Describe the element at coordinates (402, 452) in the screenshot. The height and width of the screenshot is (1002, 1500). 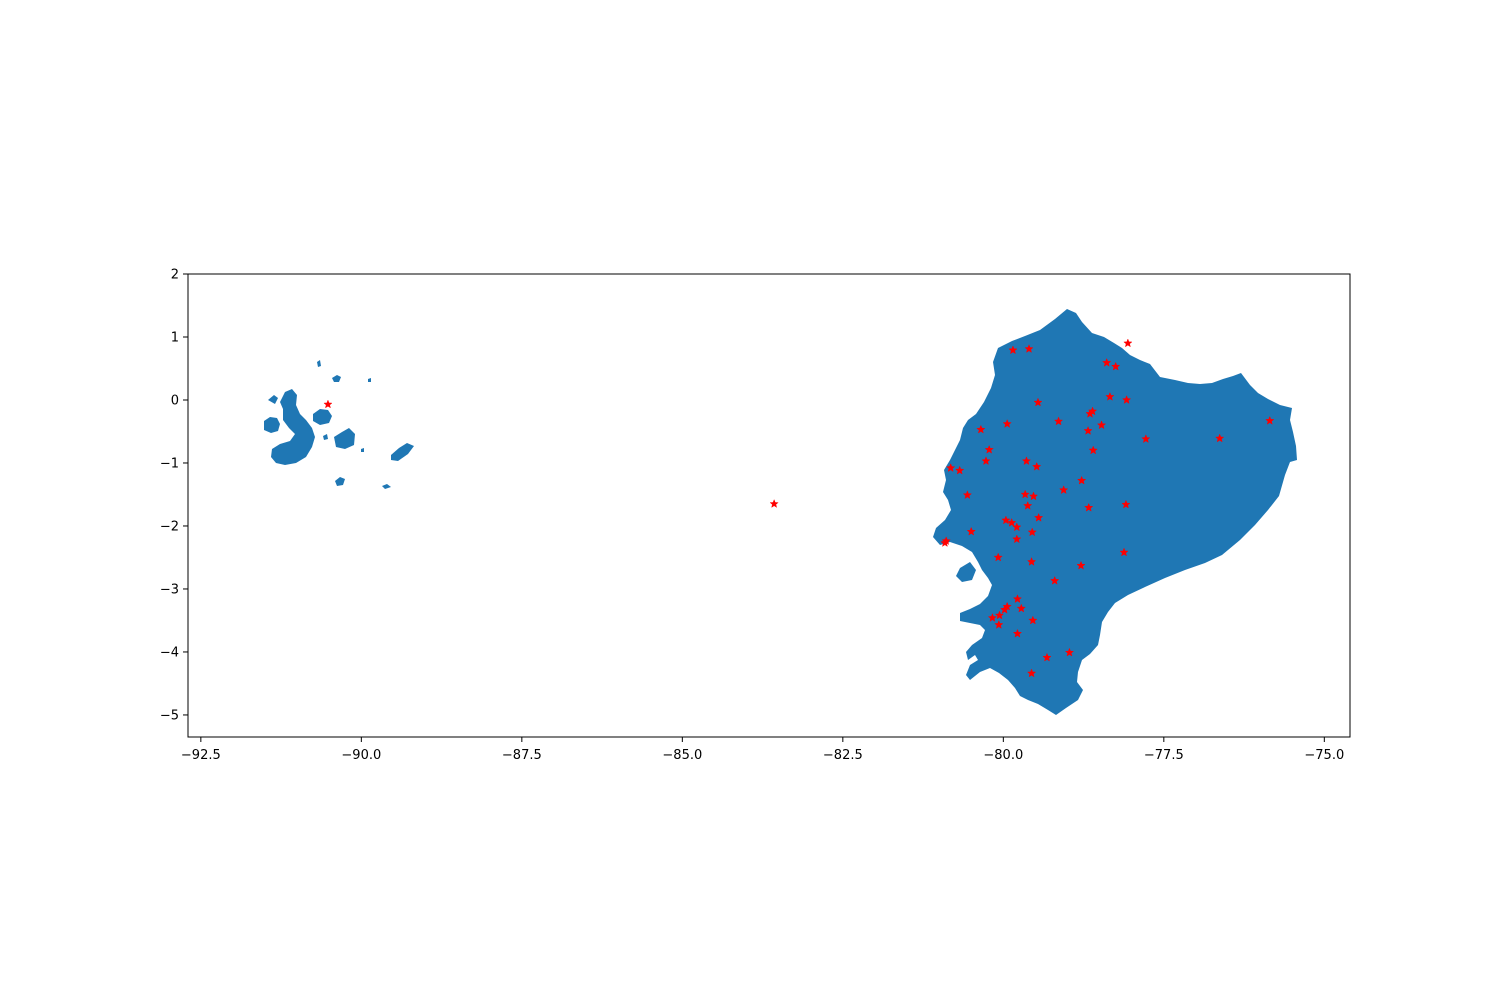
I see `san-cristobal-island` at that location.